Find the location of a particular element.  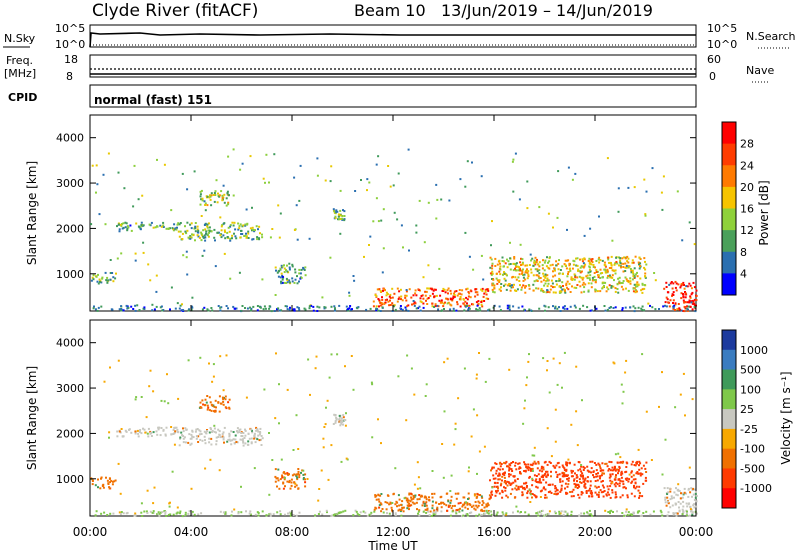

colorbar-swatch is located at coordinates (729, 360).